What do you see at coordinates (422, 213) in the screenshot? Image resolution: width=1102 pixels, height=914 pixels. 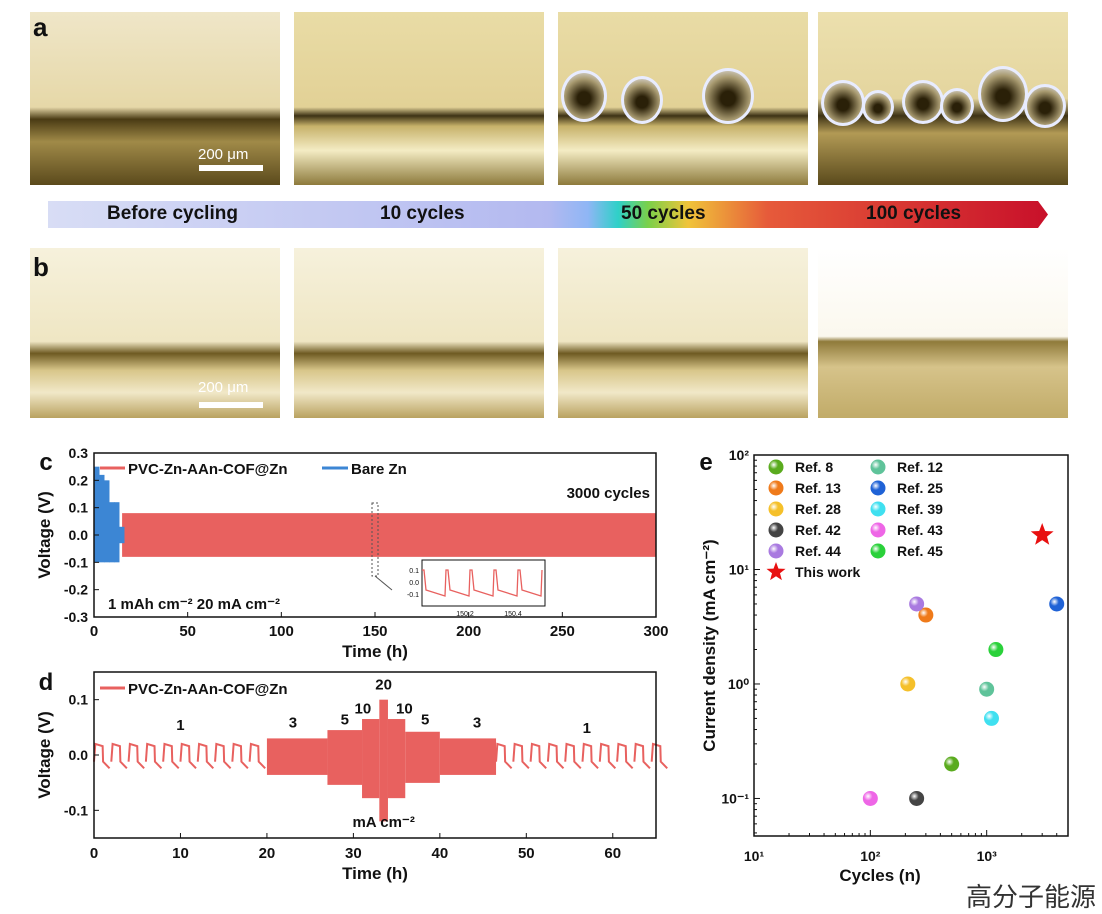 I see `stage-10-cycles: 10 cycles` at bounding box center [422, 213].